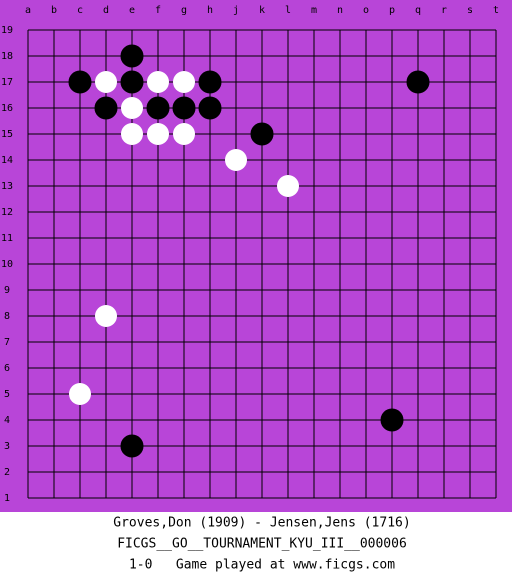  I want to click on row-label: 11, so click(7, 238).